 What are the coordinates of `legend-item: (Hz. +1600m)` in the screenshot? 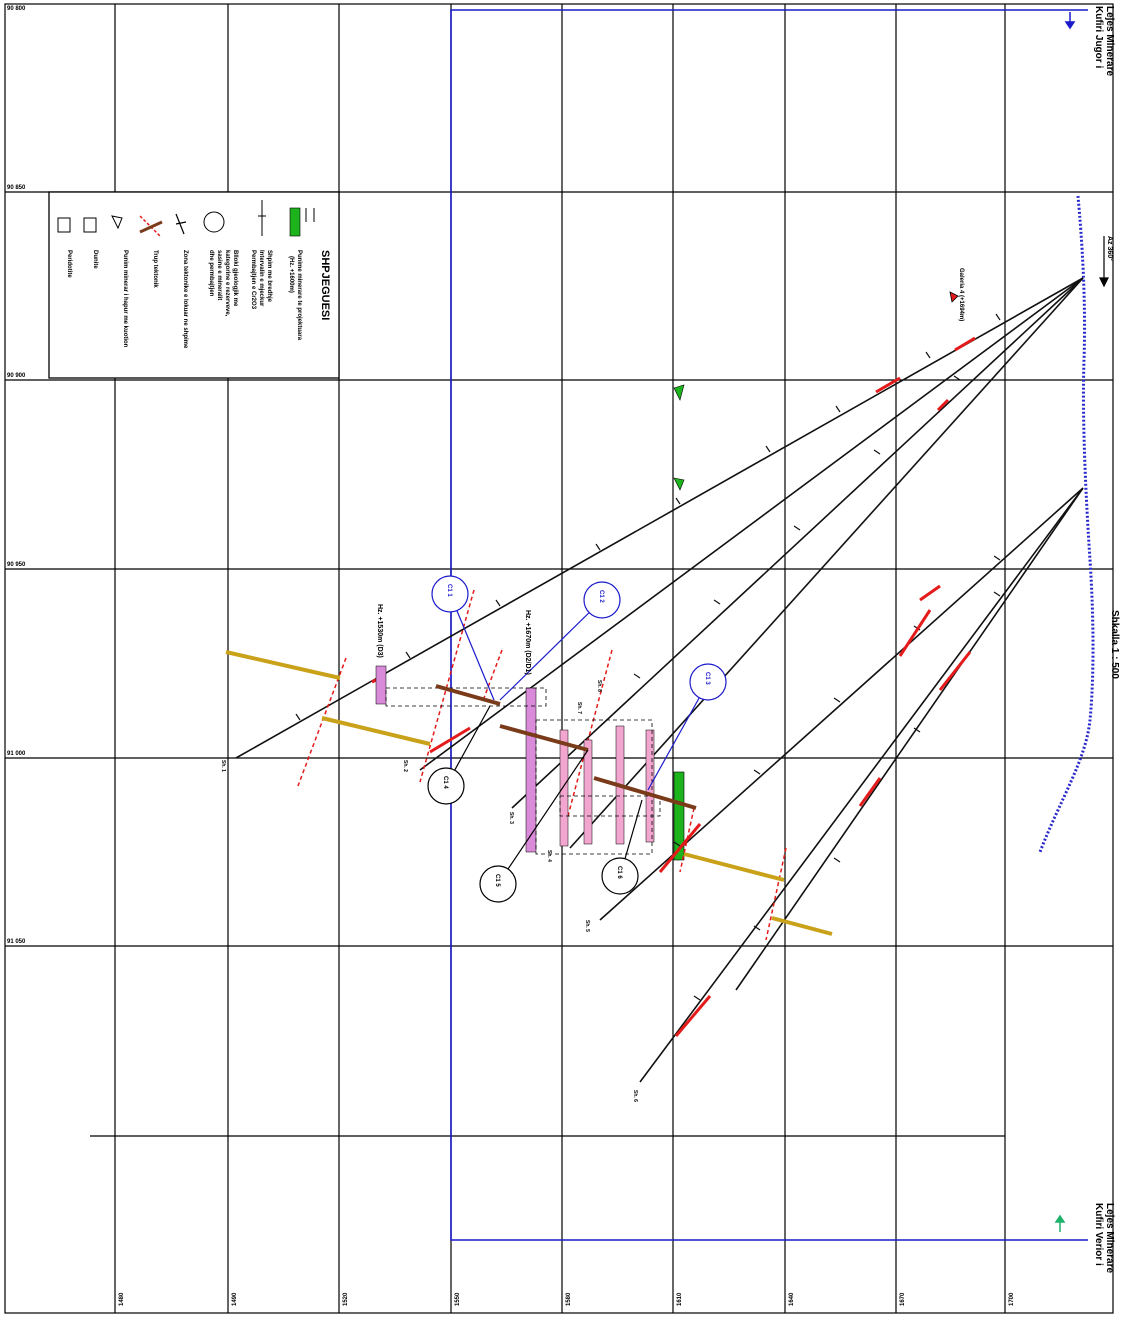 It's located at (291, 274).